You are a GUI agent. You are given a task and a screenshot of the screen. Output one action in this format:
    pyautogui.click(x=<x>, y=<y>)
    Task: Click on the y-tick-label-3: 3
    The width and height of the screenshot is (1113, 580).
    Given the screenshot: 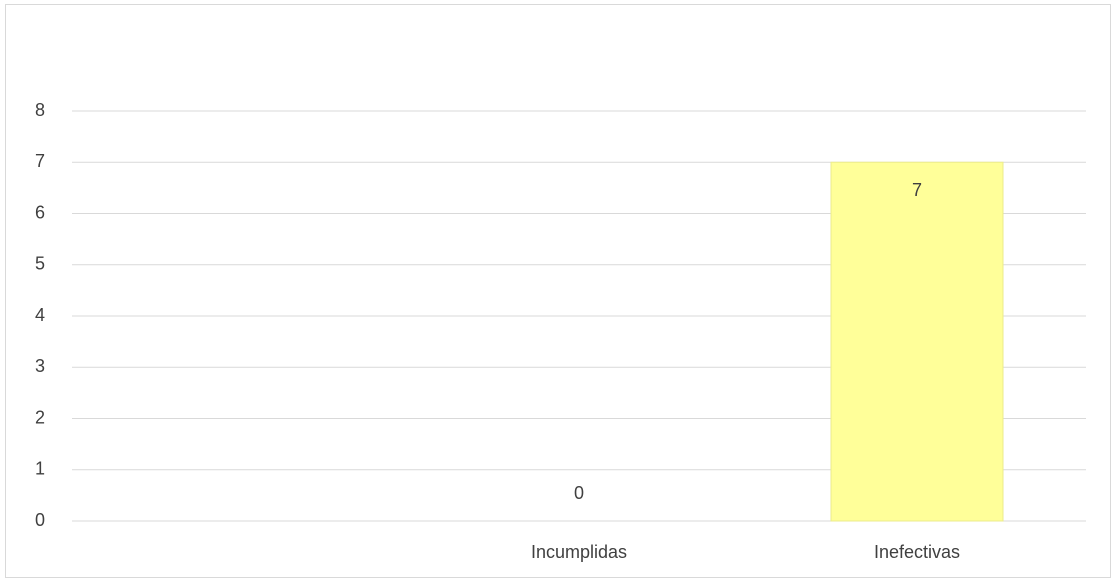 What is the action you would take?
    pyautogui.click(x=40, y=366)
    